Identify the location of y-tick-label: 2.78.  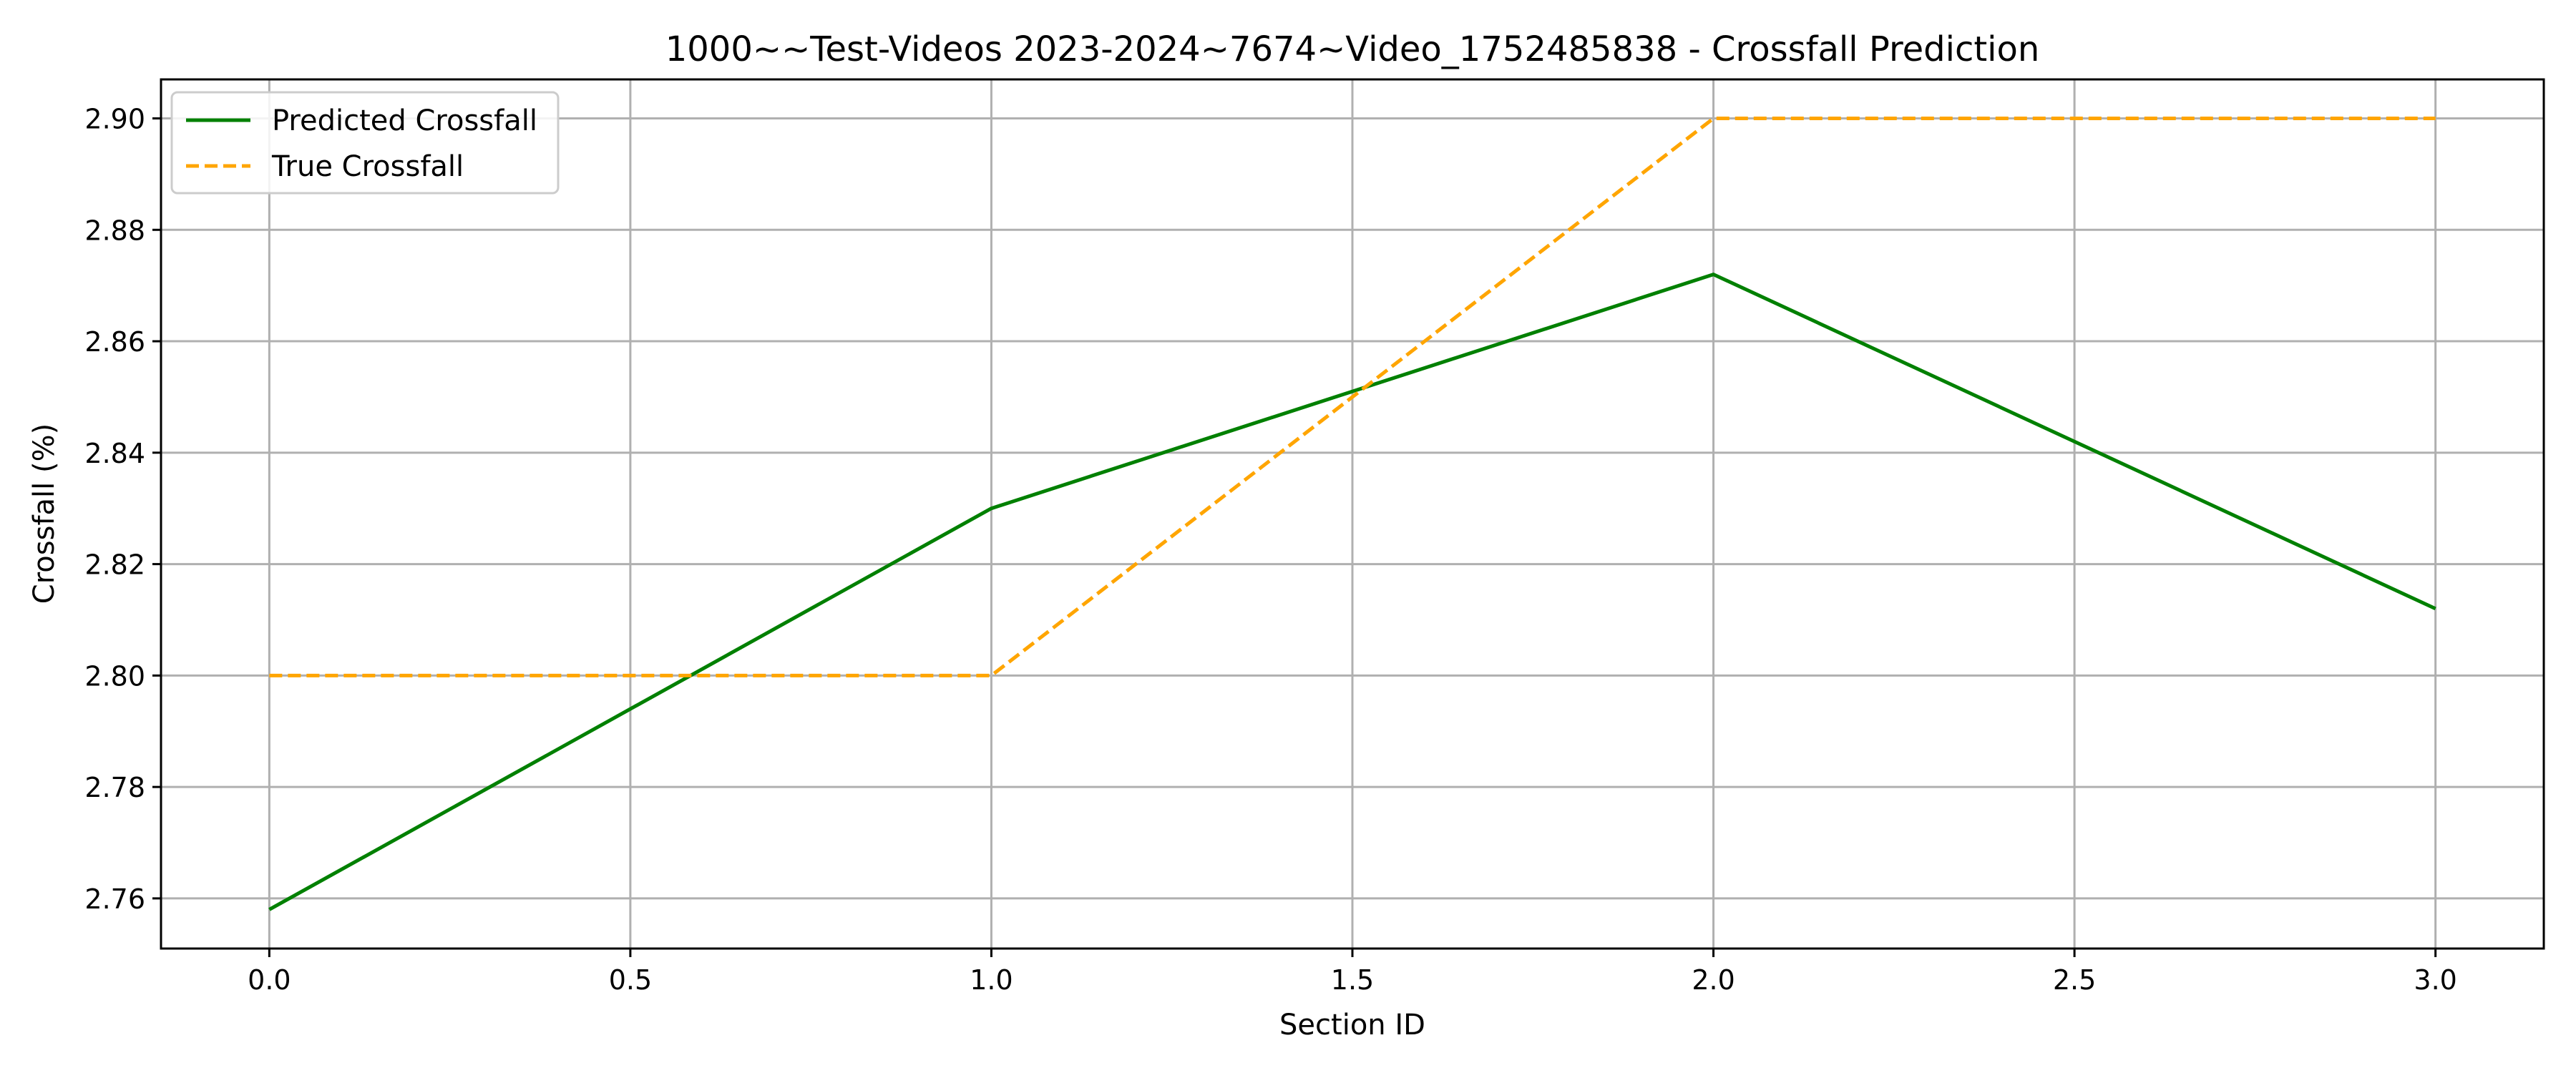
(114, 787).